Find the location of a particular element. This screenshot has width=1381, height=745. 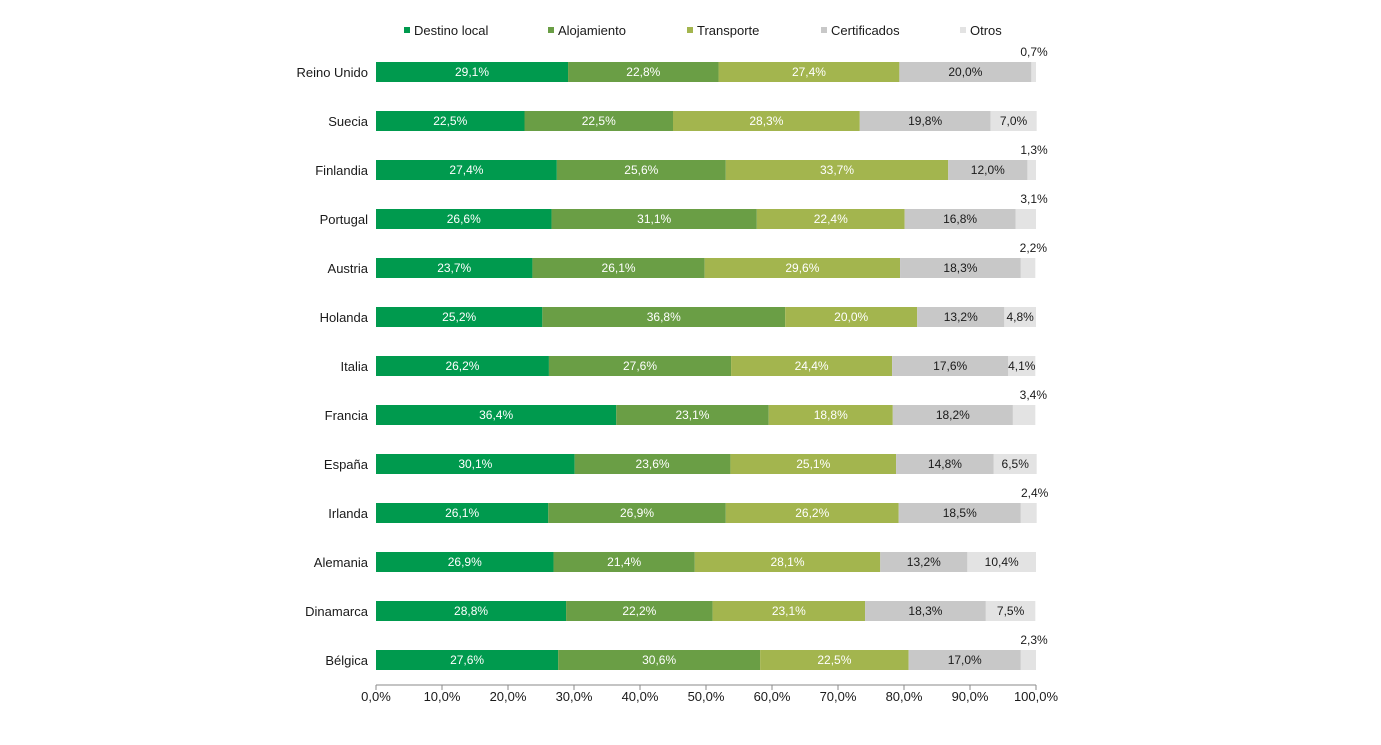

data-label: 36,8% is located at coordinates (664, 317).